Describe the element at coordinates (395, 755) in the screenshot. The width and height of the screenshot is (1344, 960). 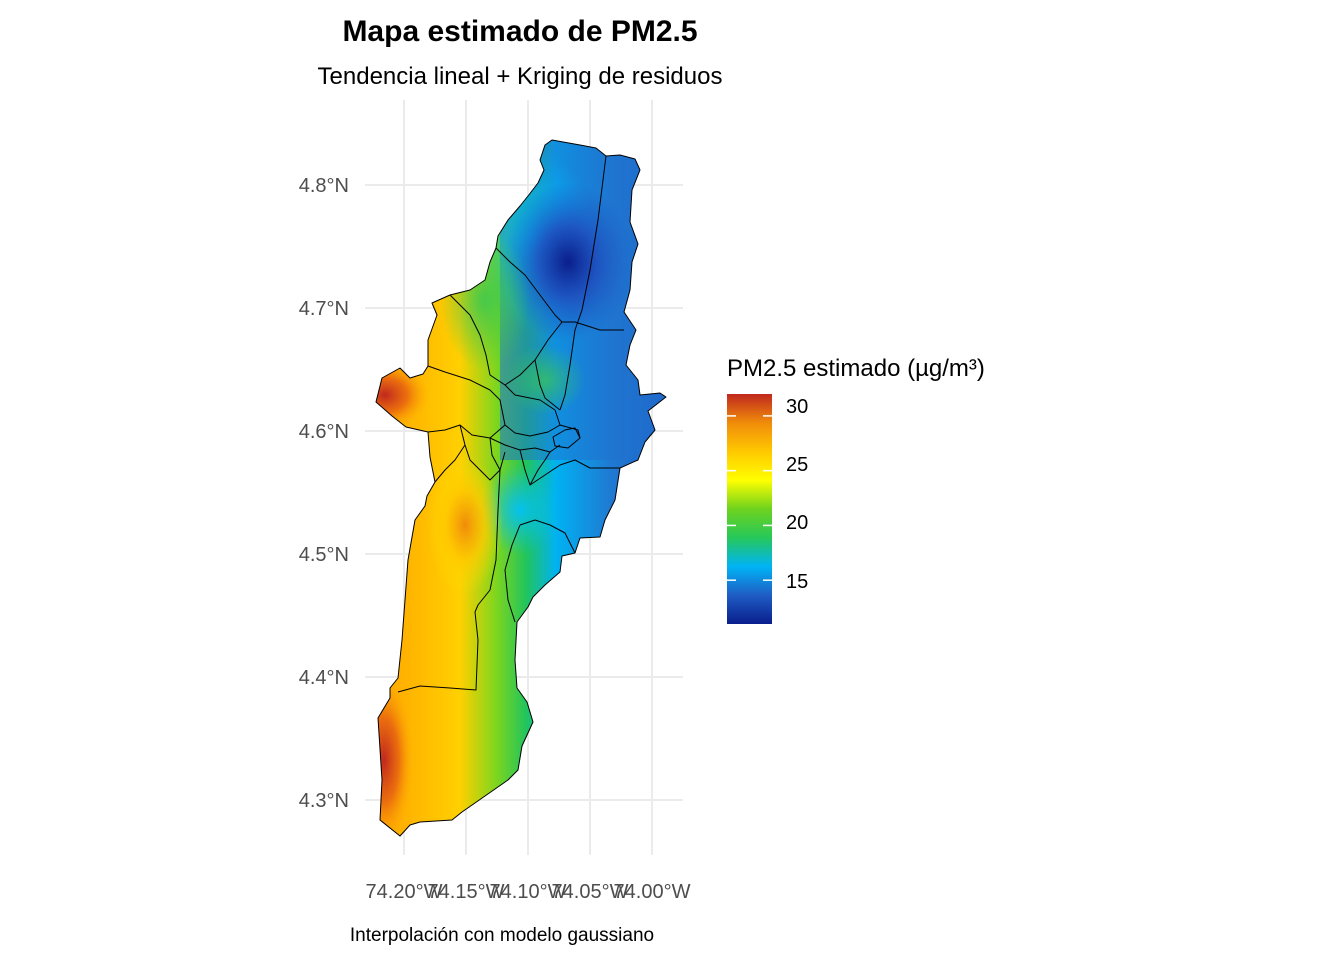
I see `surface-red-south` at that location.